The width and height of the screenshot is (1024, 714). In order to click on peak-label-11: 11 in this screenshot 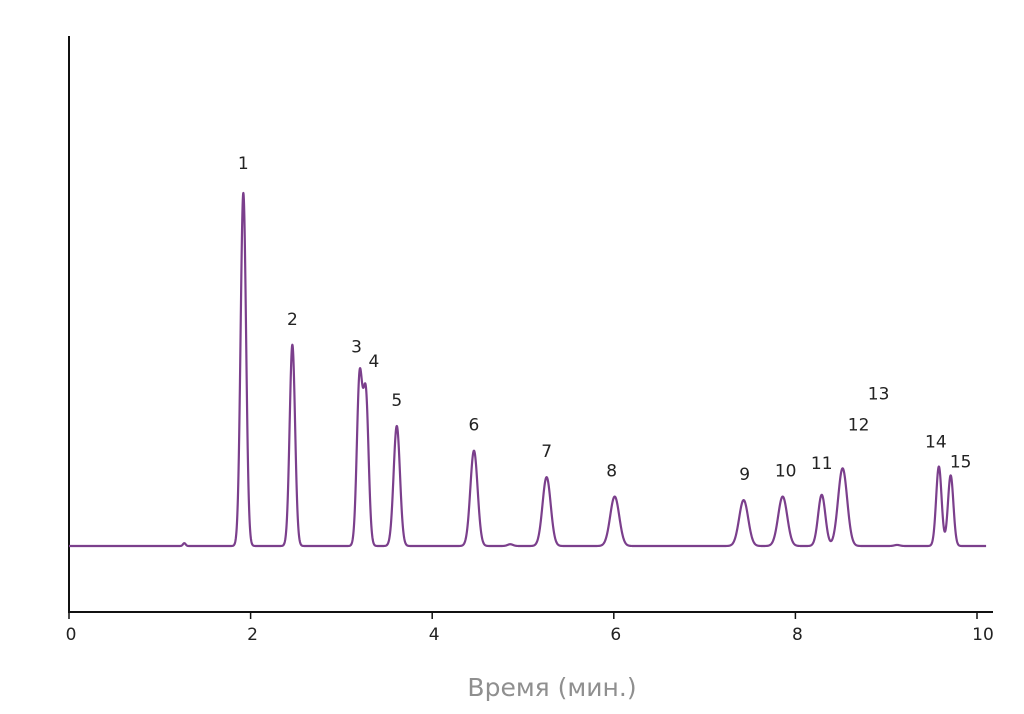, I will do `click(822, 464)`.